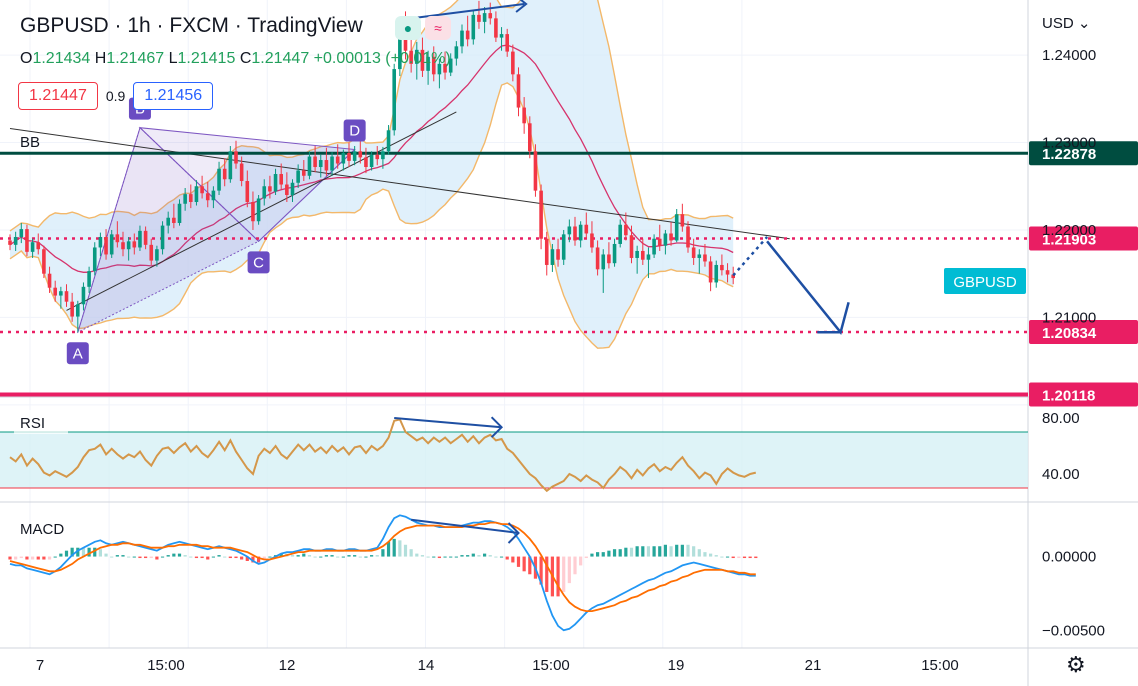 The image size is (1138, 686). I want to click on price-tick-label: 1.24000, so click(1069, 55).